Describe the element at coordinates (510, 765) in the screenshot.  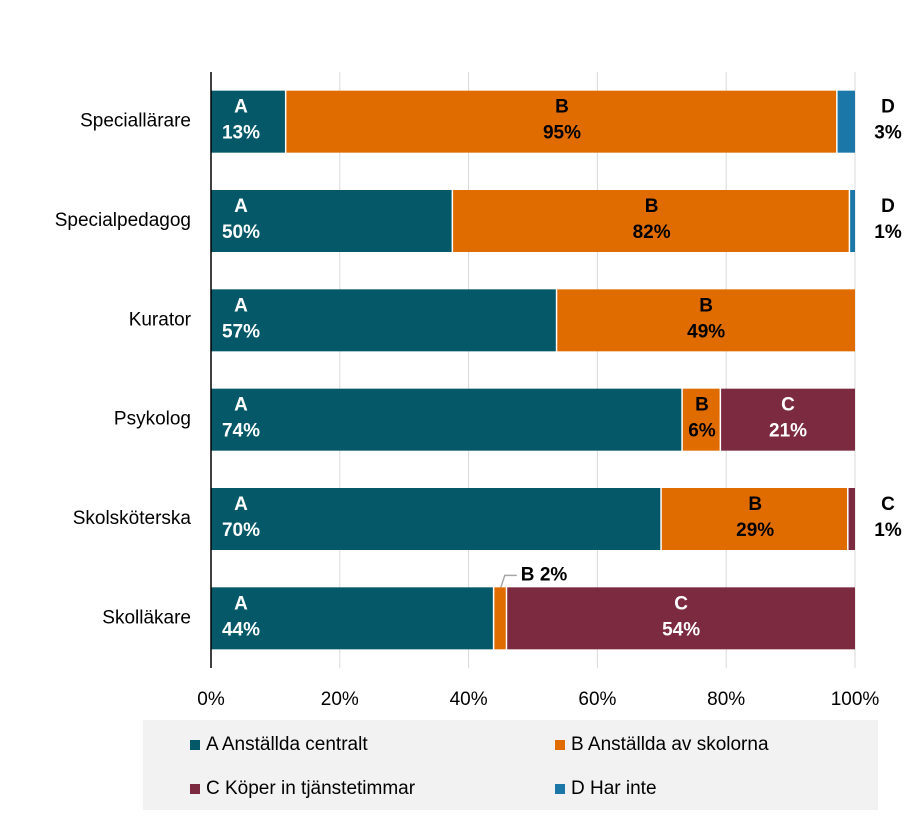
I see `legend-box` at that location.